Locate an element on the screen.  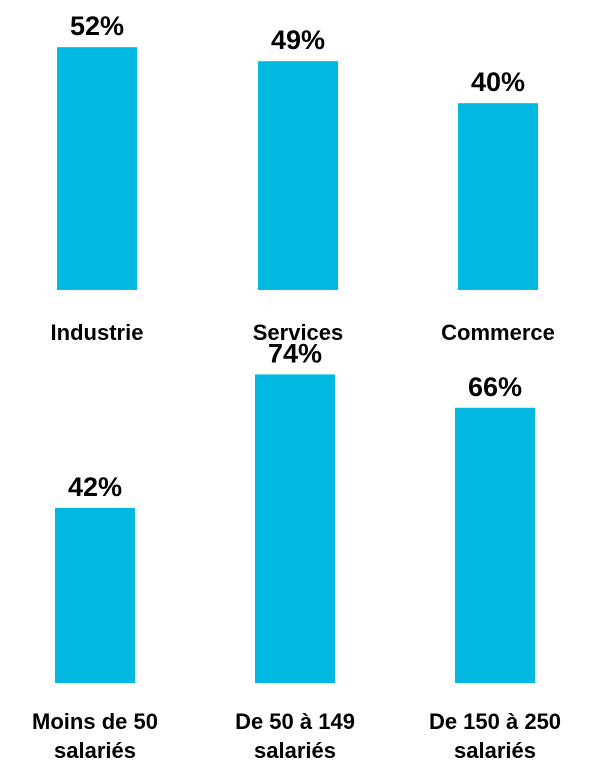
bar-value-label: 40% is located at coordinates (498, 82).